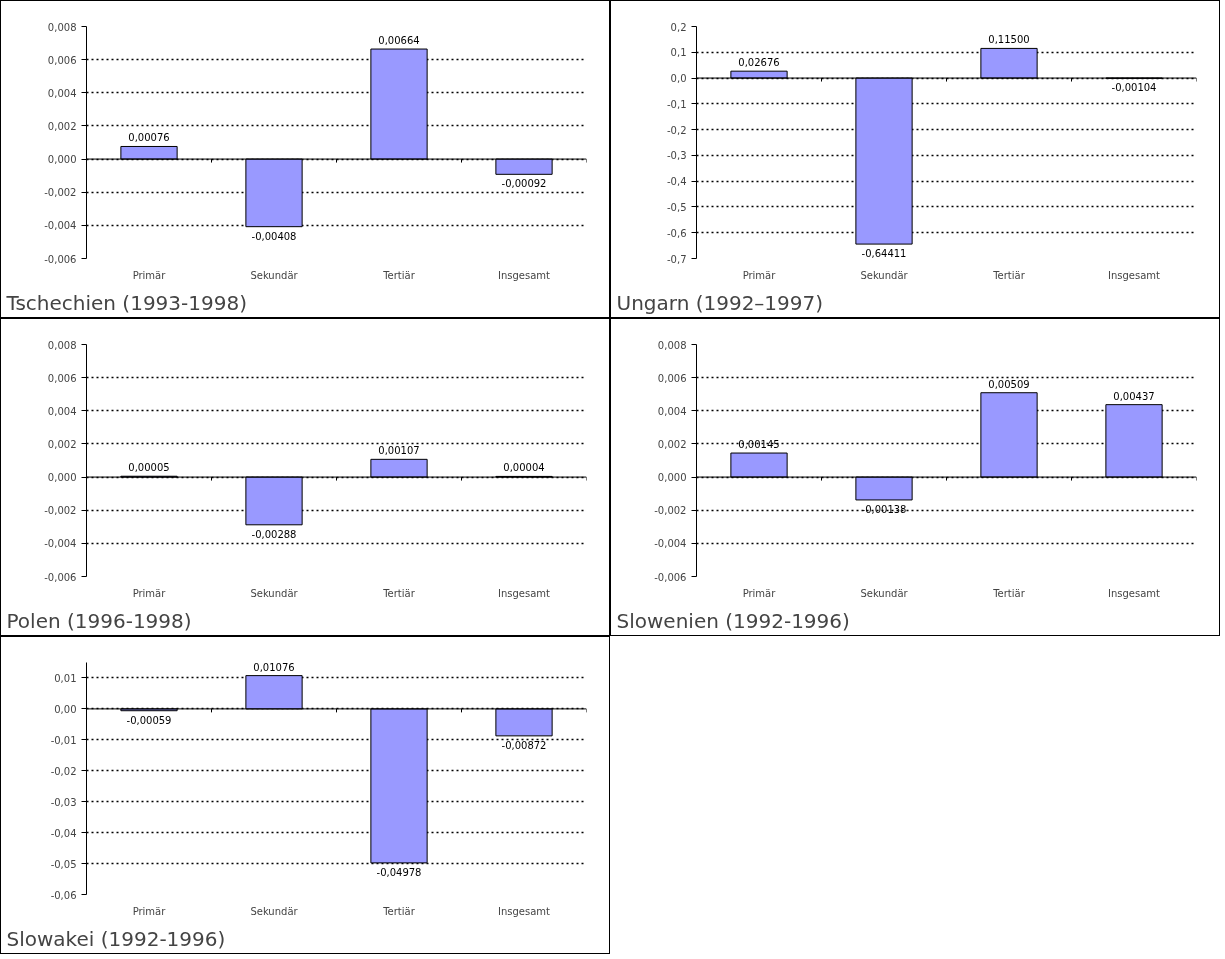 Image resolution: width=1225 pixels, height=959 pixels. What do you see at coordinates (524, 745) in the screenshot?
I see `data-label: -0,00872` at bounding box center [524, 745].